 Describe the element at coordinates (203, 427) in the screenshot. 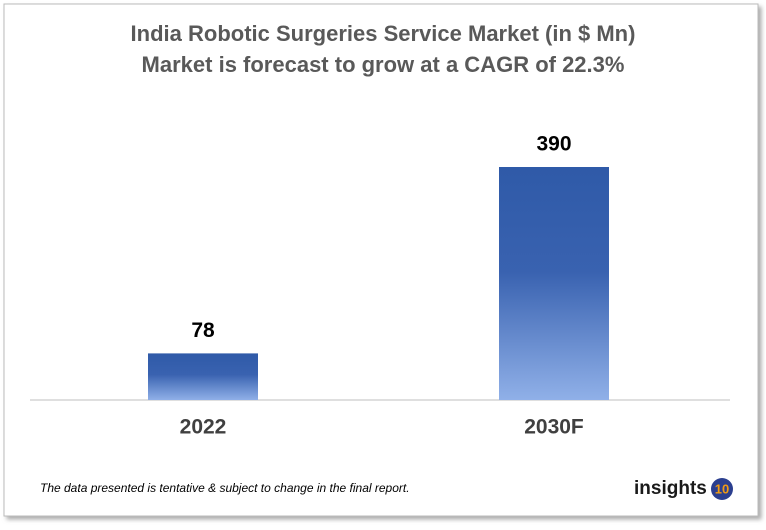

I see `x-tick-label: 2022` at that location.